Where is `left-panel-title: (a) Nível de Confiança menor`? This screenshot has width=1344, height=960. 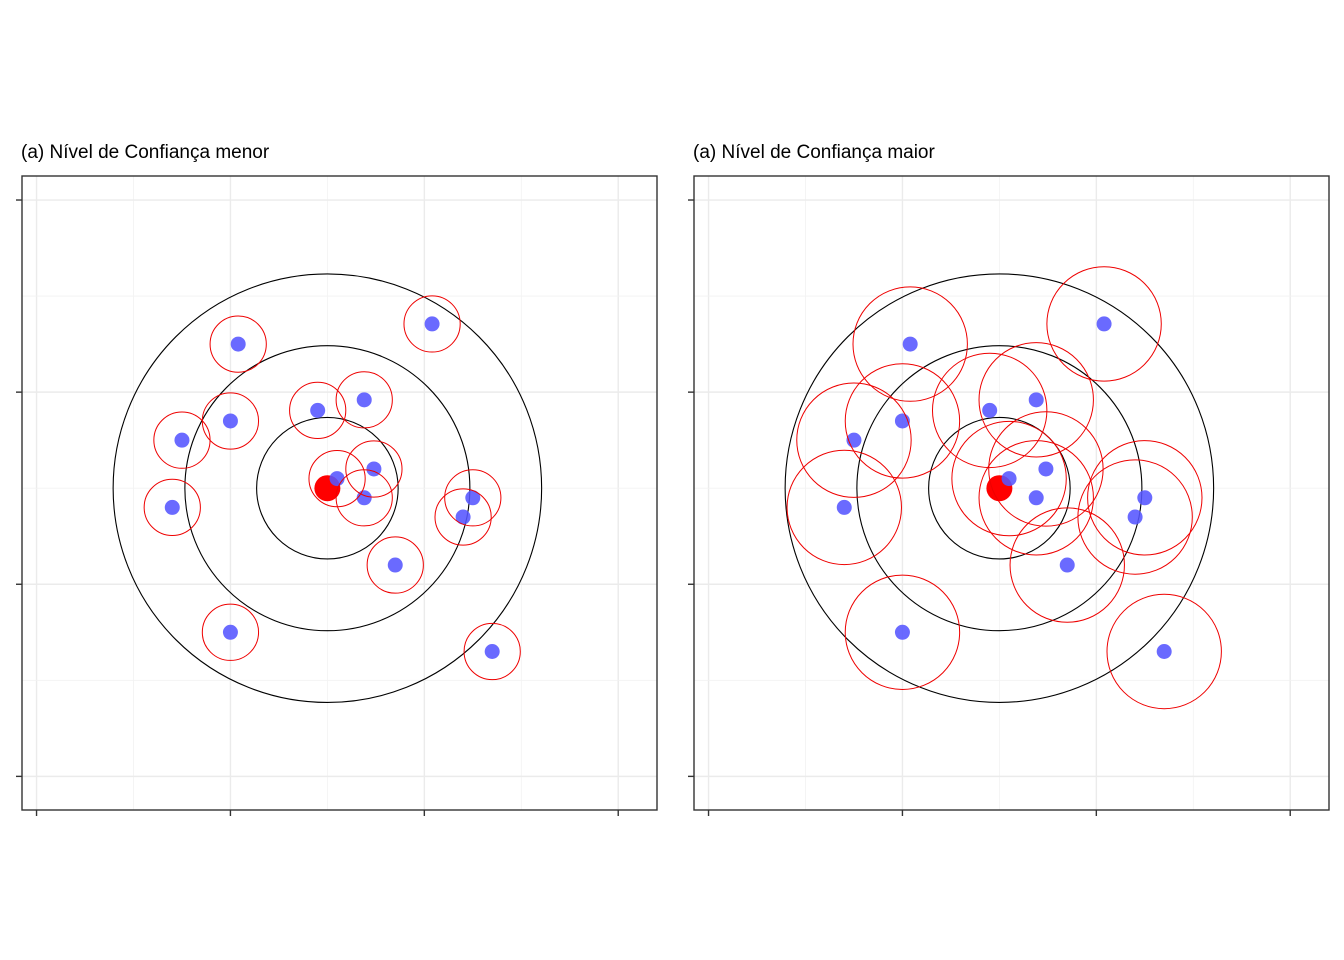
left-panel-title: (a) Nível de Confiança menor is located at coordinates (145, 152).